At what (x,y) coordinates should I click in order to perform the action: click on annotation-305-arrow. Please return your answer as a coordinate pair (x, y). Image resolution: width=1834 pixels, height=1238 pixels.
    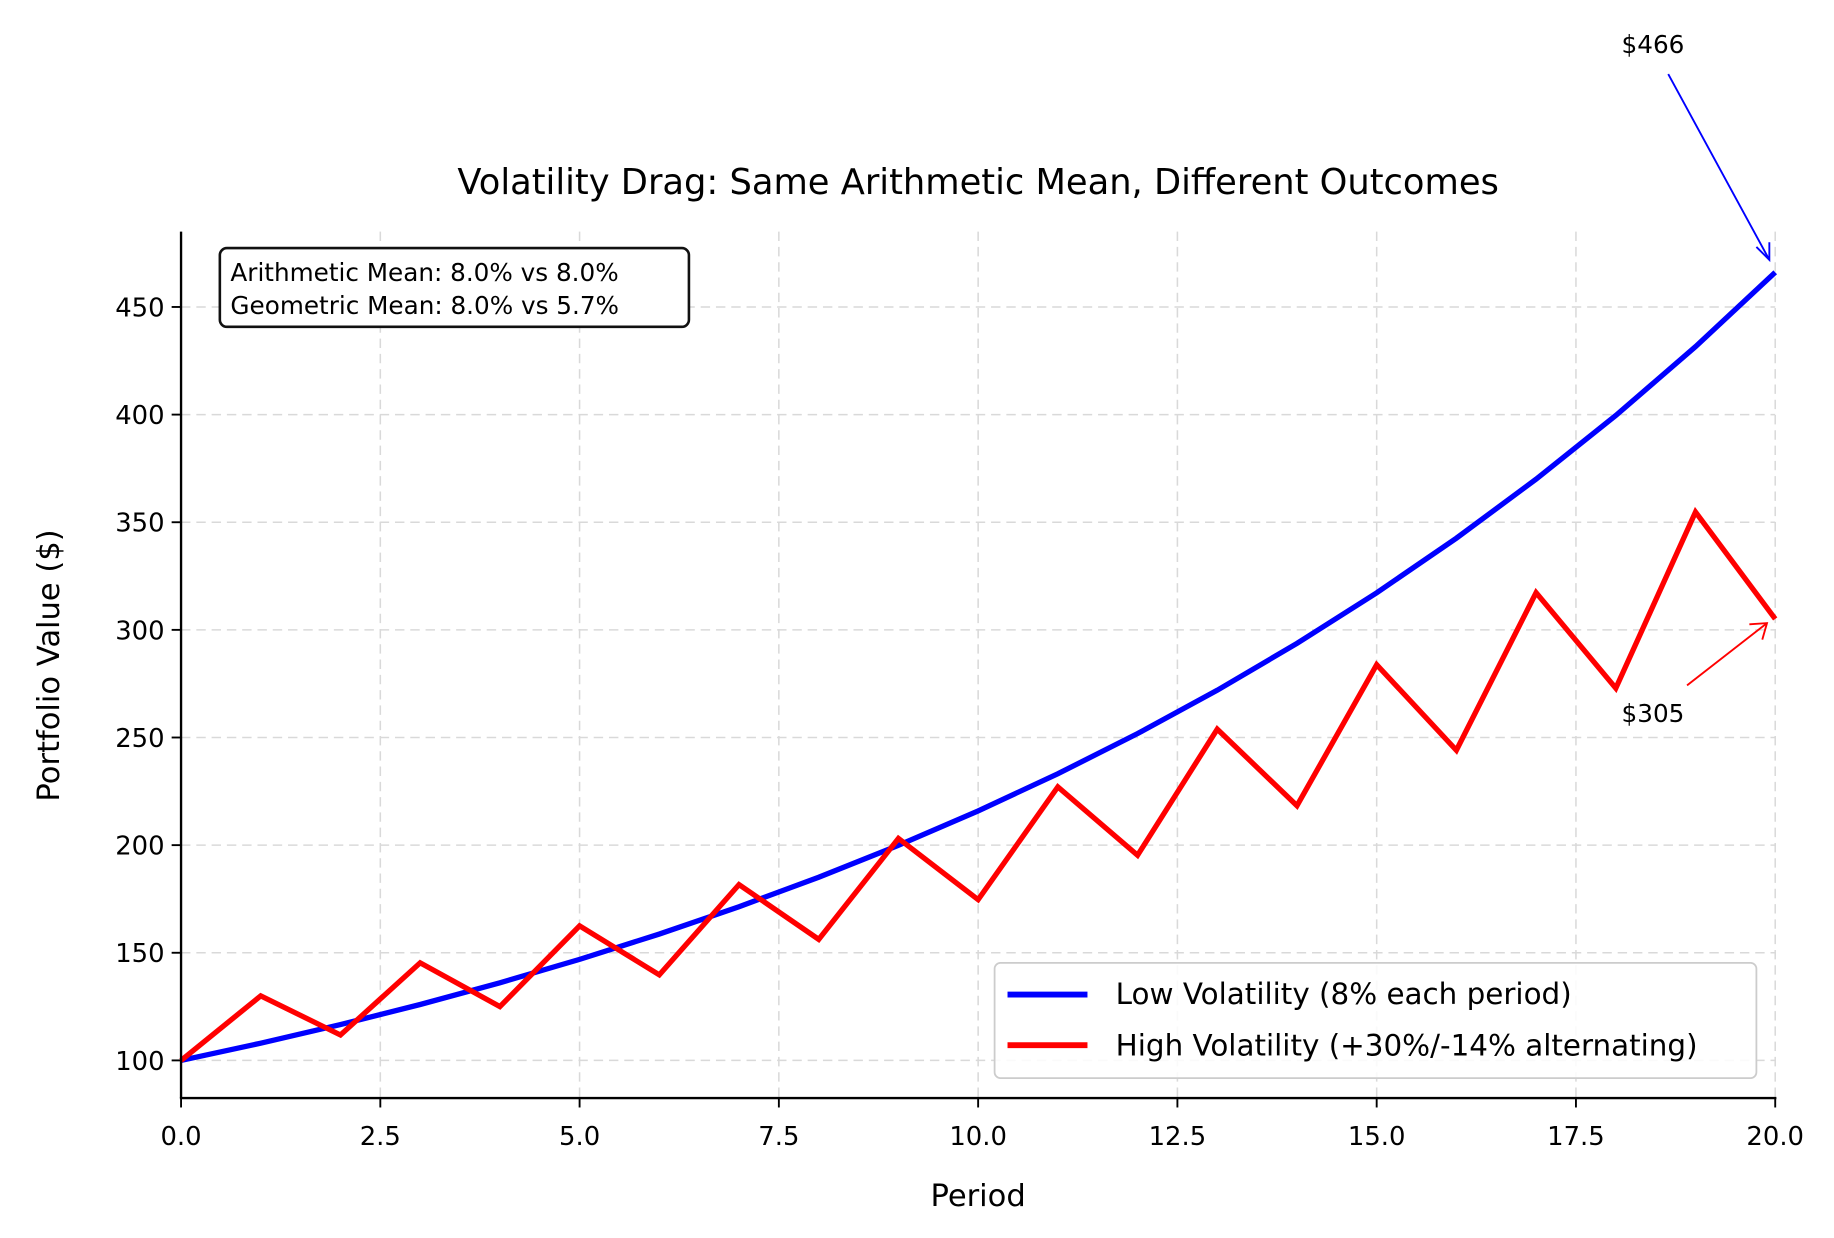
    Looking at the image, I should click on (1727, 654).